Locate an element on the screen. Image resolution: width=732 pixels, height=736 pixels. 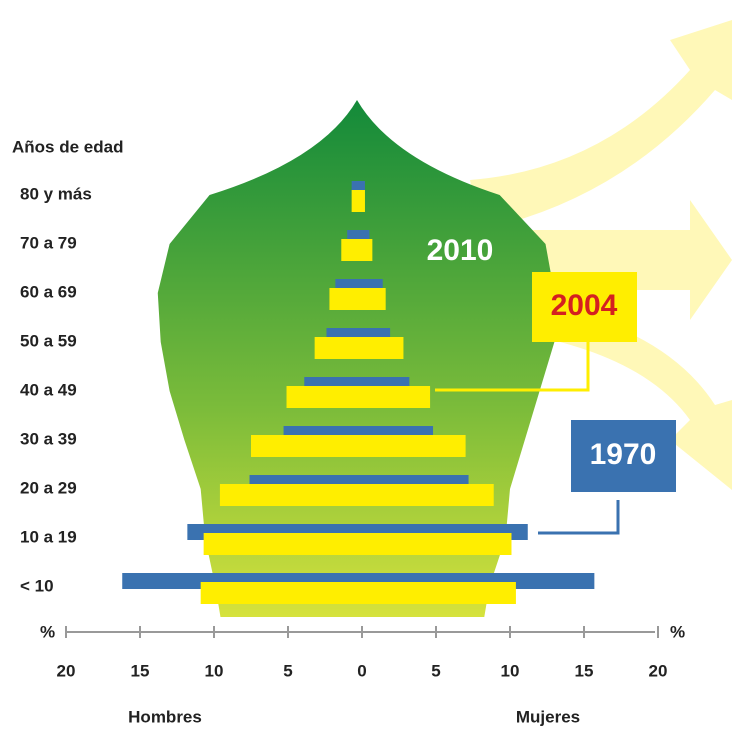
series-label: 1970 is located at coordinates (623, 454).